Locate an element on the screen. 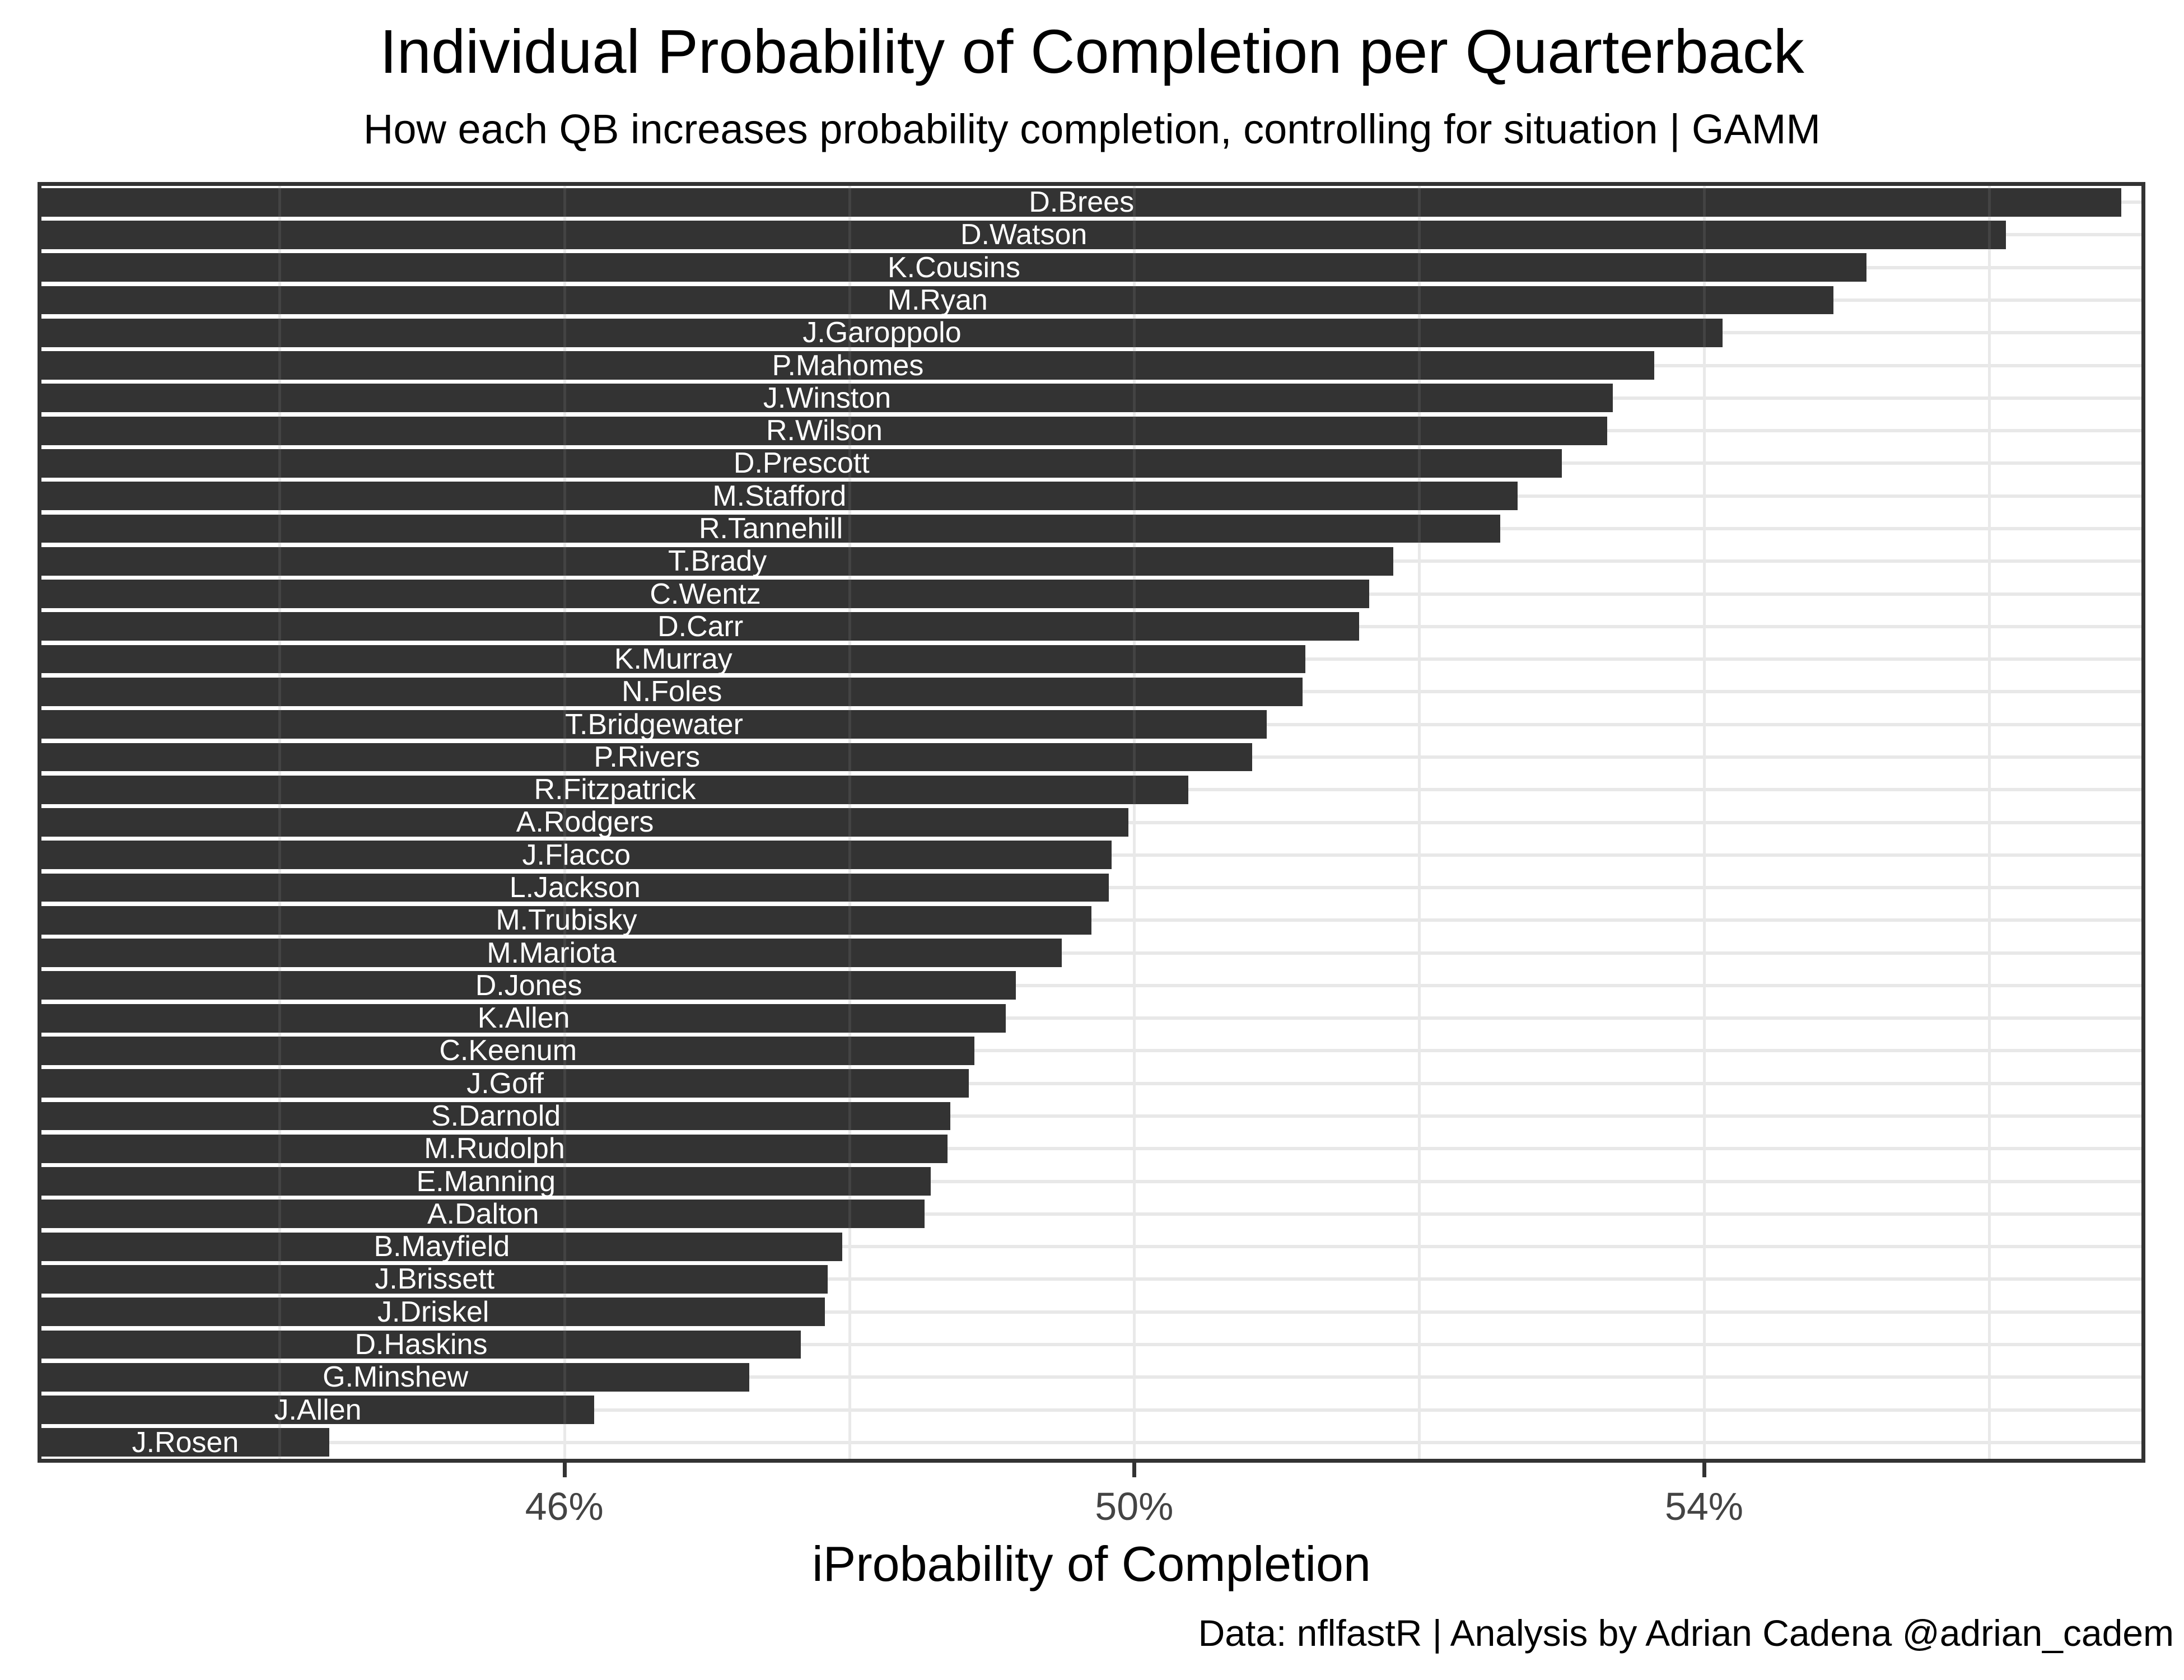 The image size is (2184, 1680). bar-c-wentz: C.Wentz is located at coordinates (706, 594).